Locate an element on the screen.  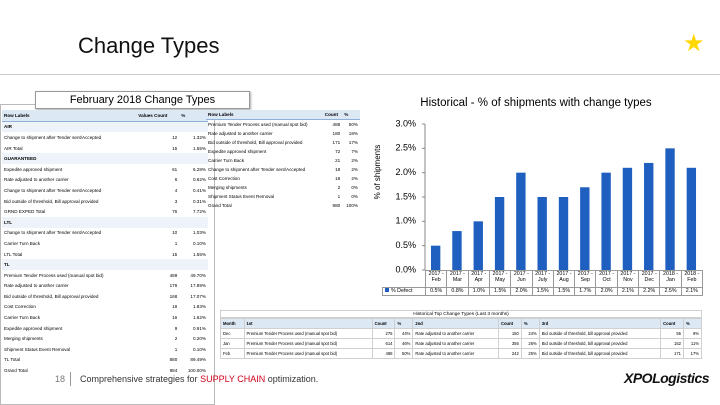
cell: Expedite approved shipment is located at coordinates (237, 151).